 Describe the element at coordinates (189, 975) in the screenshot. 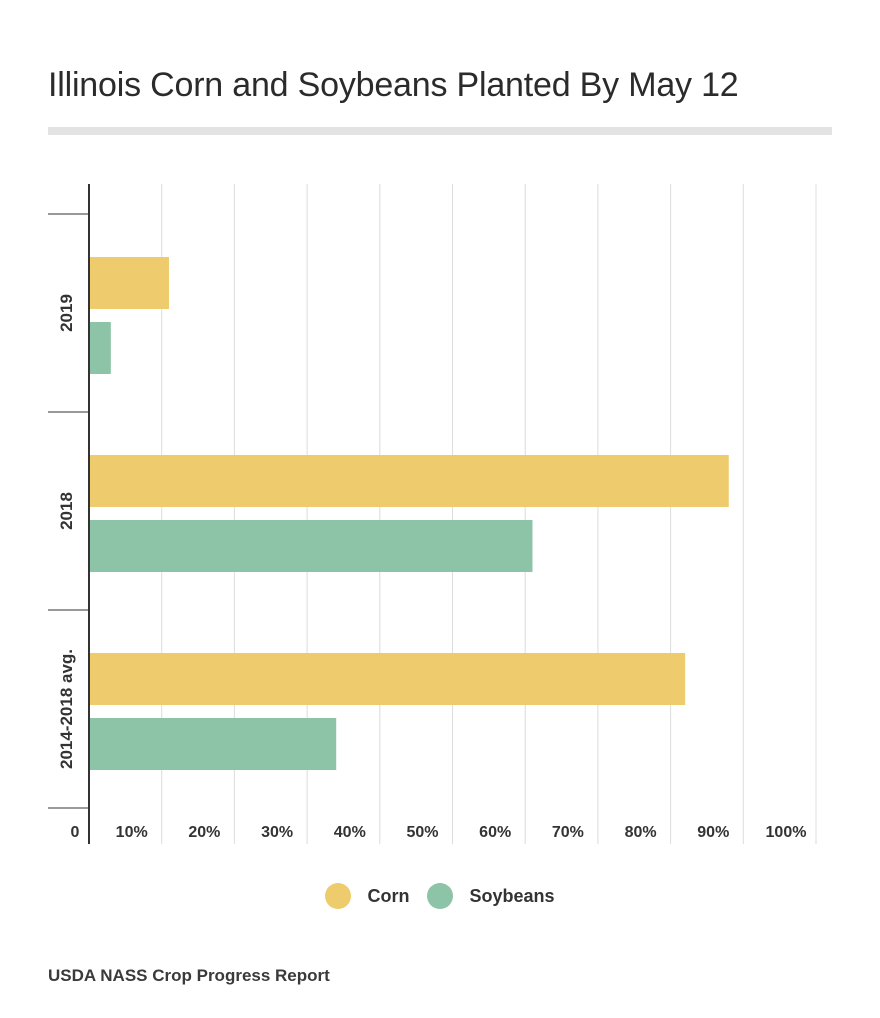

I see `source-note: USDA NASS Crop Progress Report` at that location.